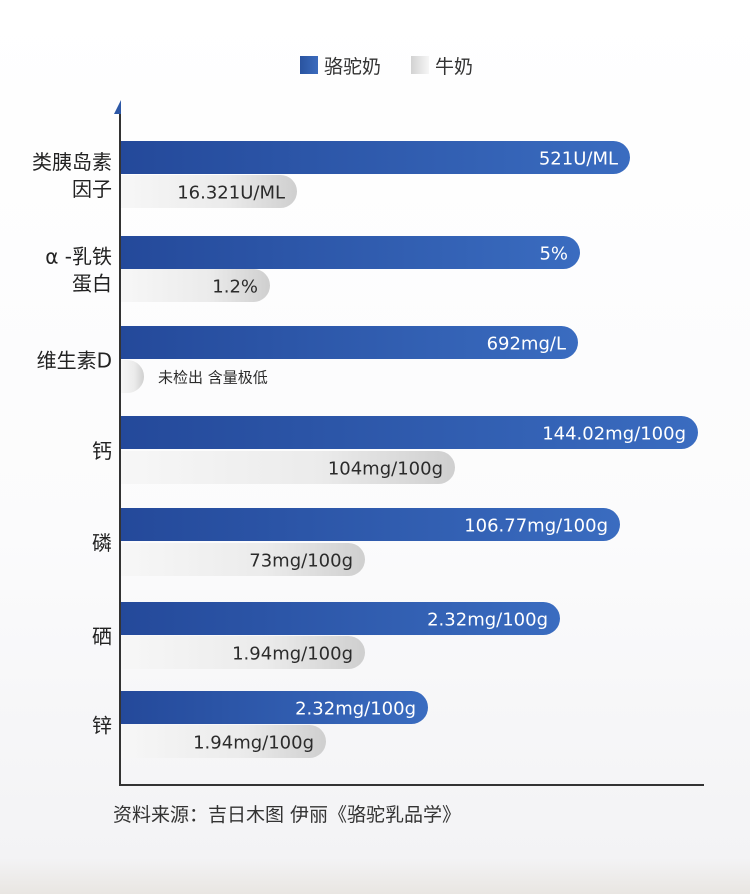  I want to click on legend-swatch-cow, so click(420, 65).